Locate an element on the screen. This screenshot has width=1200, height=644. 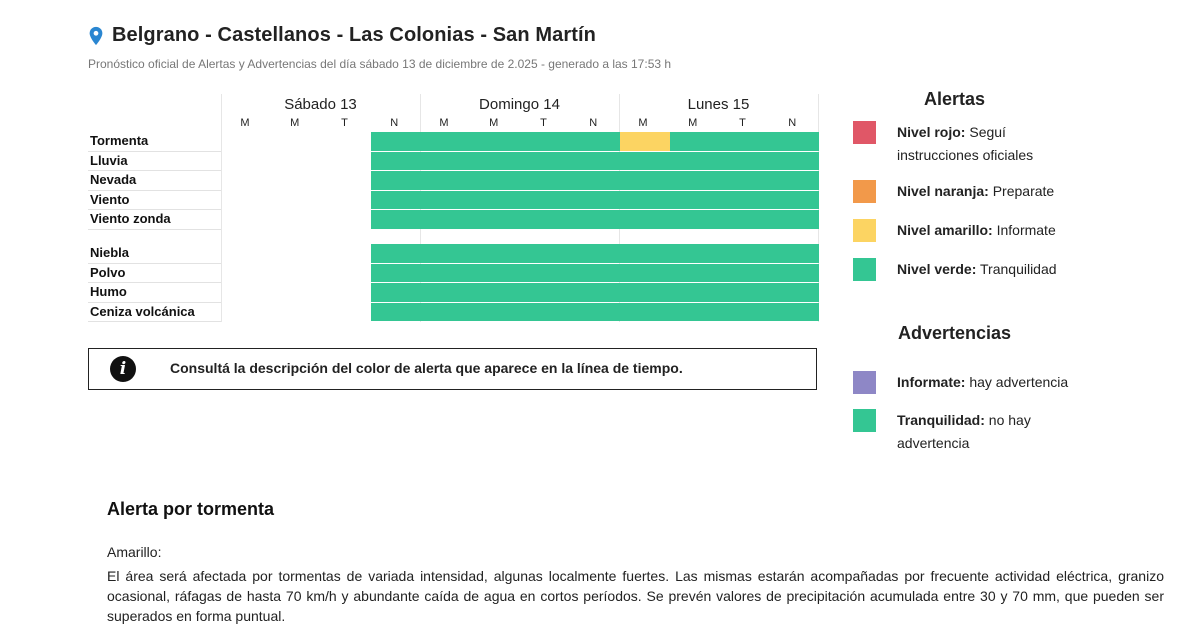
phenomenon-label: Niebla is located at coordinates (110, 252).